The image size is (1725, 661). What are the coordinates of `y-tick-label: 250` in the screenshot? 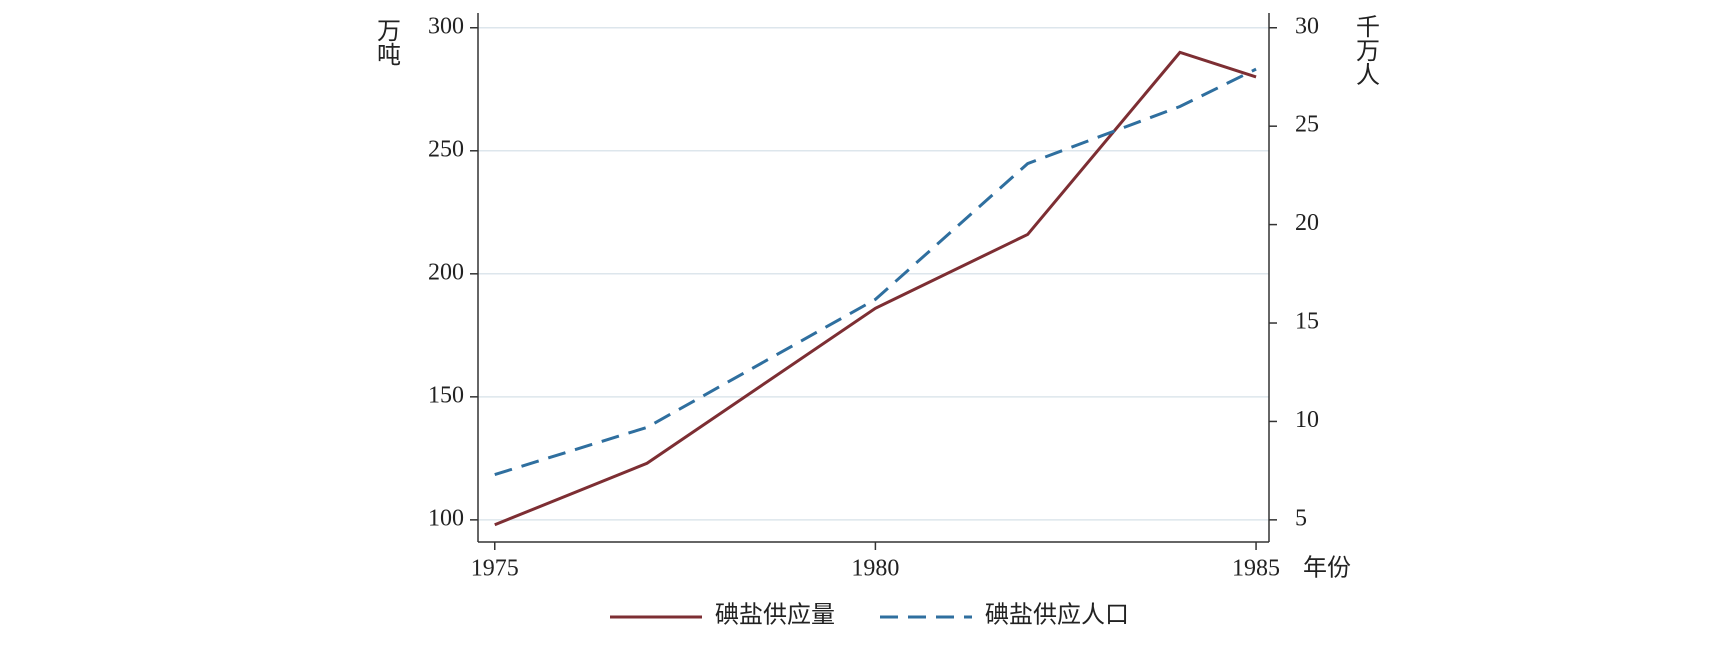 It's located at (446, 149).